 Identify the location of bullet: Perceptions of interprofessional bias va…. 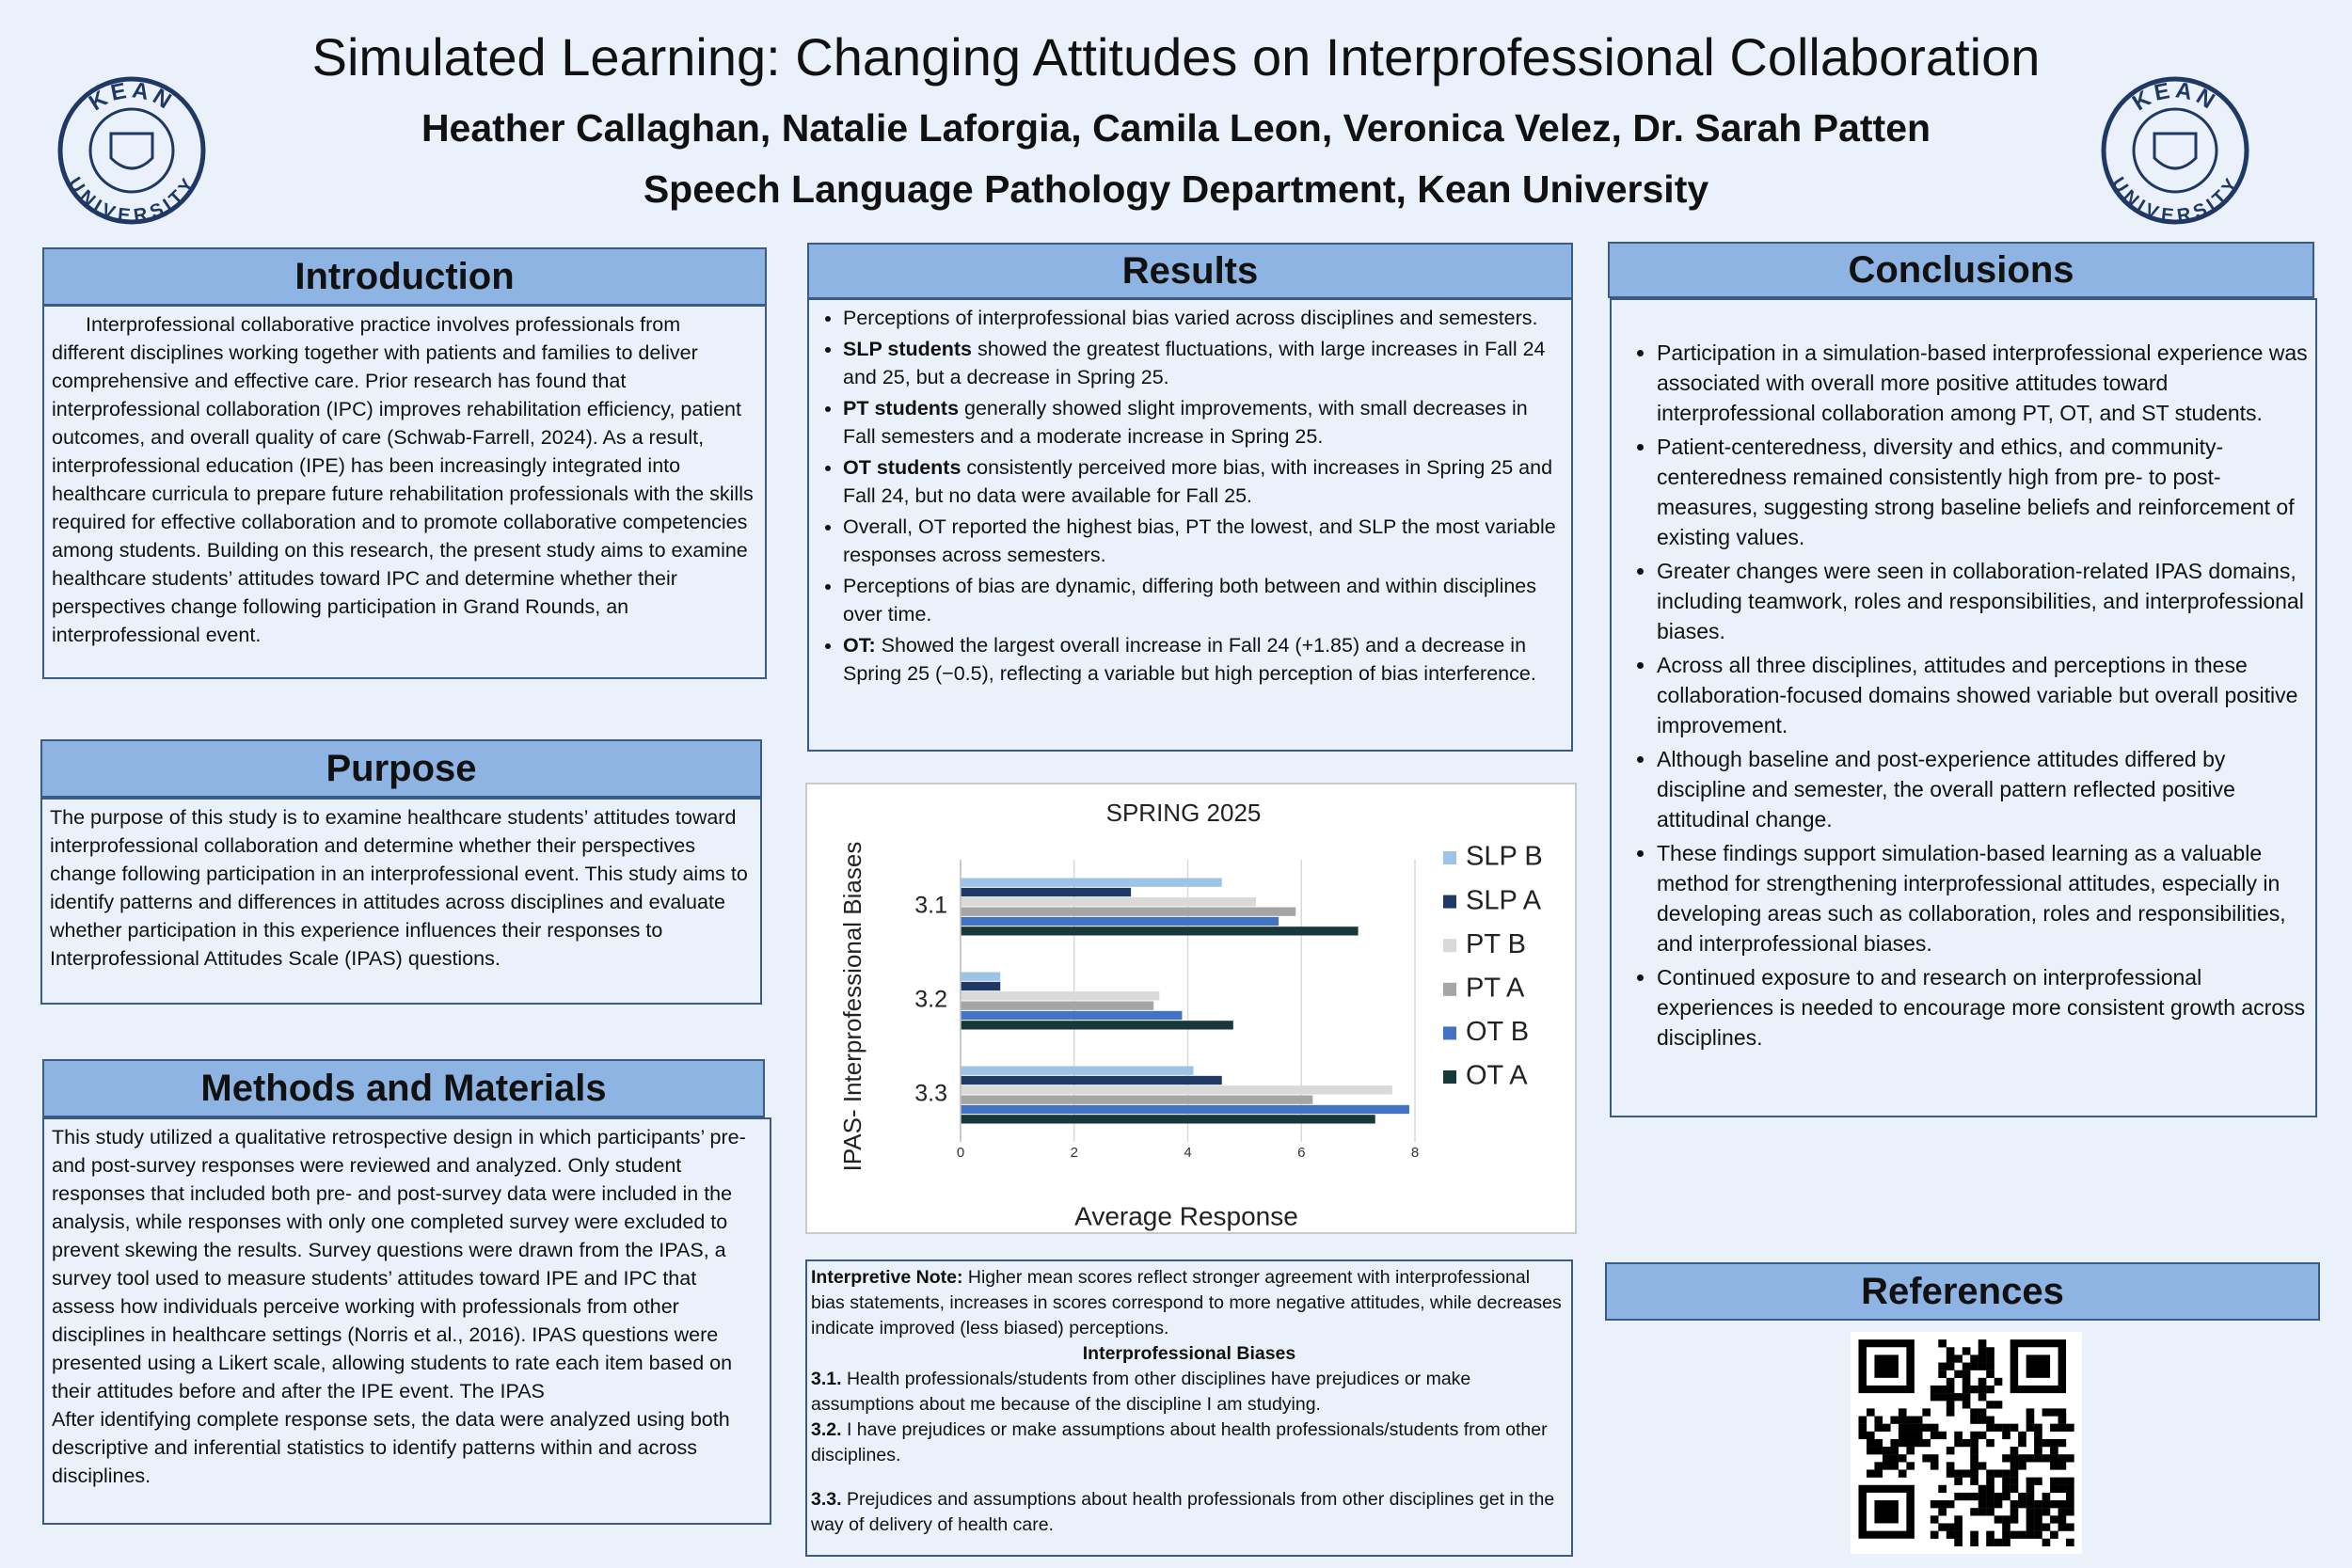
(1203, 318).